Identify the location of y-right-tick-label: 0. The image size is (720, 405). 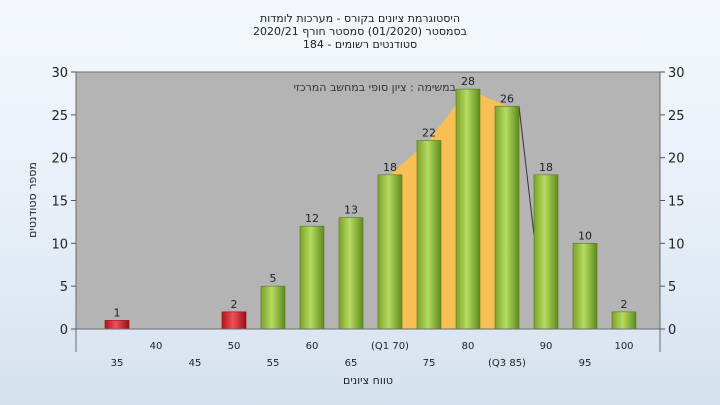
(672, 330).